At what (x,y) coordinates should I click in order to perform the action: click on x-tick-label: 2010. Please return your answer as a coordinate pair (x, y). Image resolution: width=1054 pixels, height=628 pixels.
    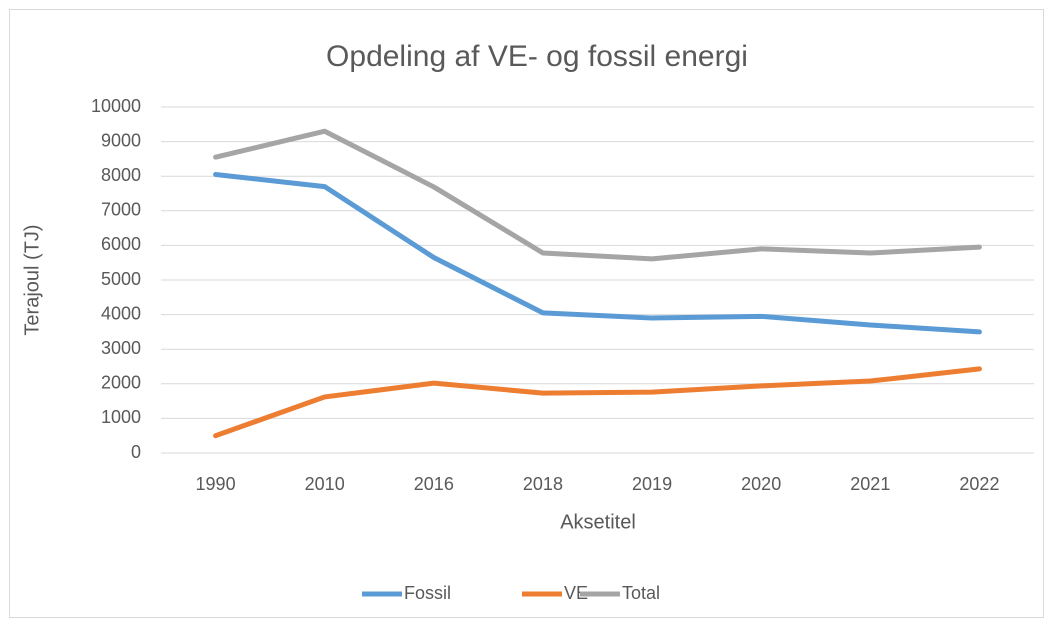
    Looking at the image, I should click on (325, 484).